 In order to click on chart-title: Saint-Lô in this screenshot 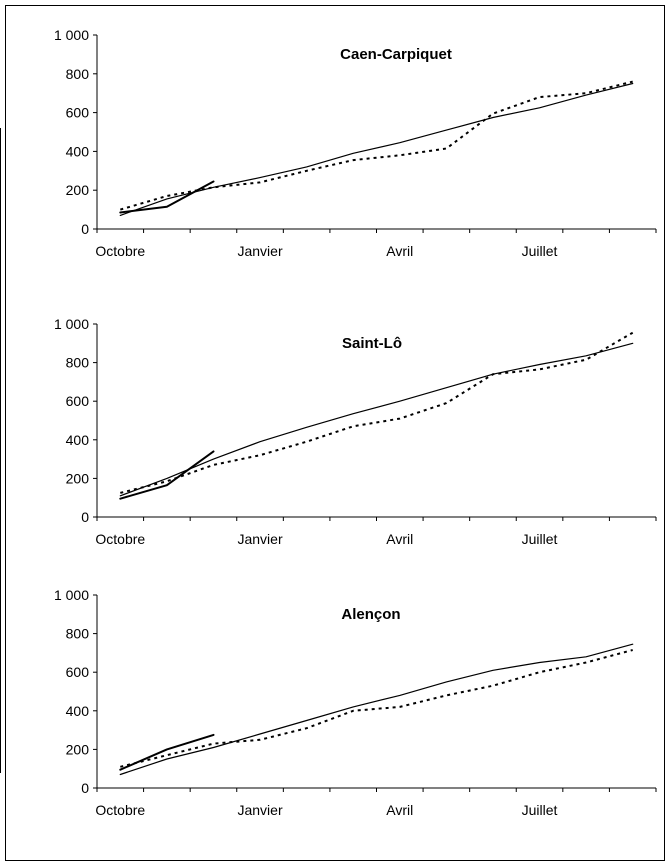, I will do `click(372, 343)`.